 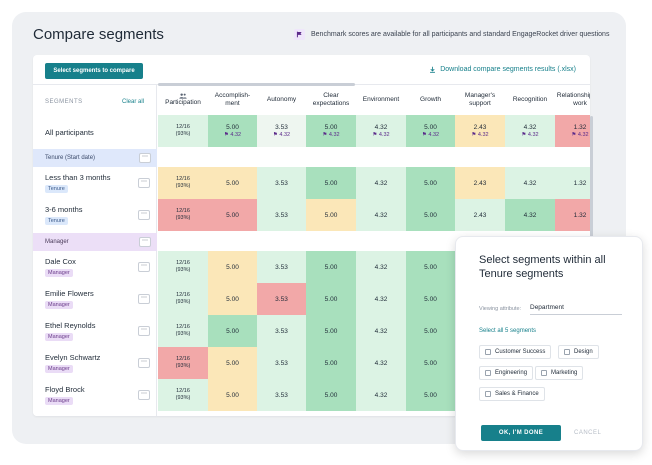 What do you see at coordinates (281, 131) in the screenshot?
I see `score-cell: 3.53 ⚑ 4.32` at bounding box center [281, 131].